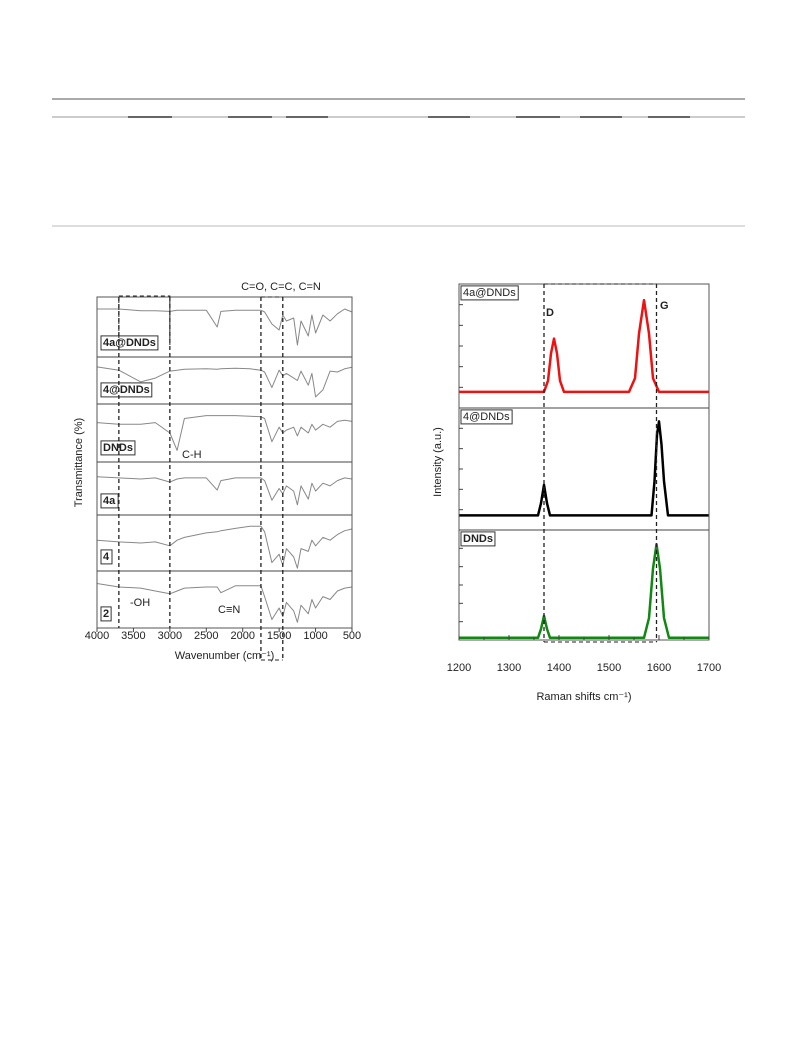  I want to click on x-tick-label: 1600, so click(659, 668).